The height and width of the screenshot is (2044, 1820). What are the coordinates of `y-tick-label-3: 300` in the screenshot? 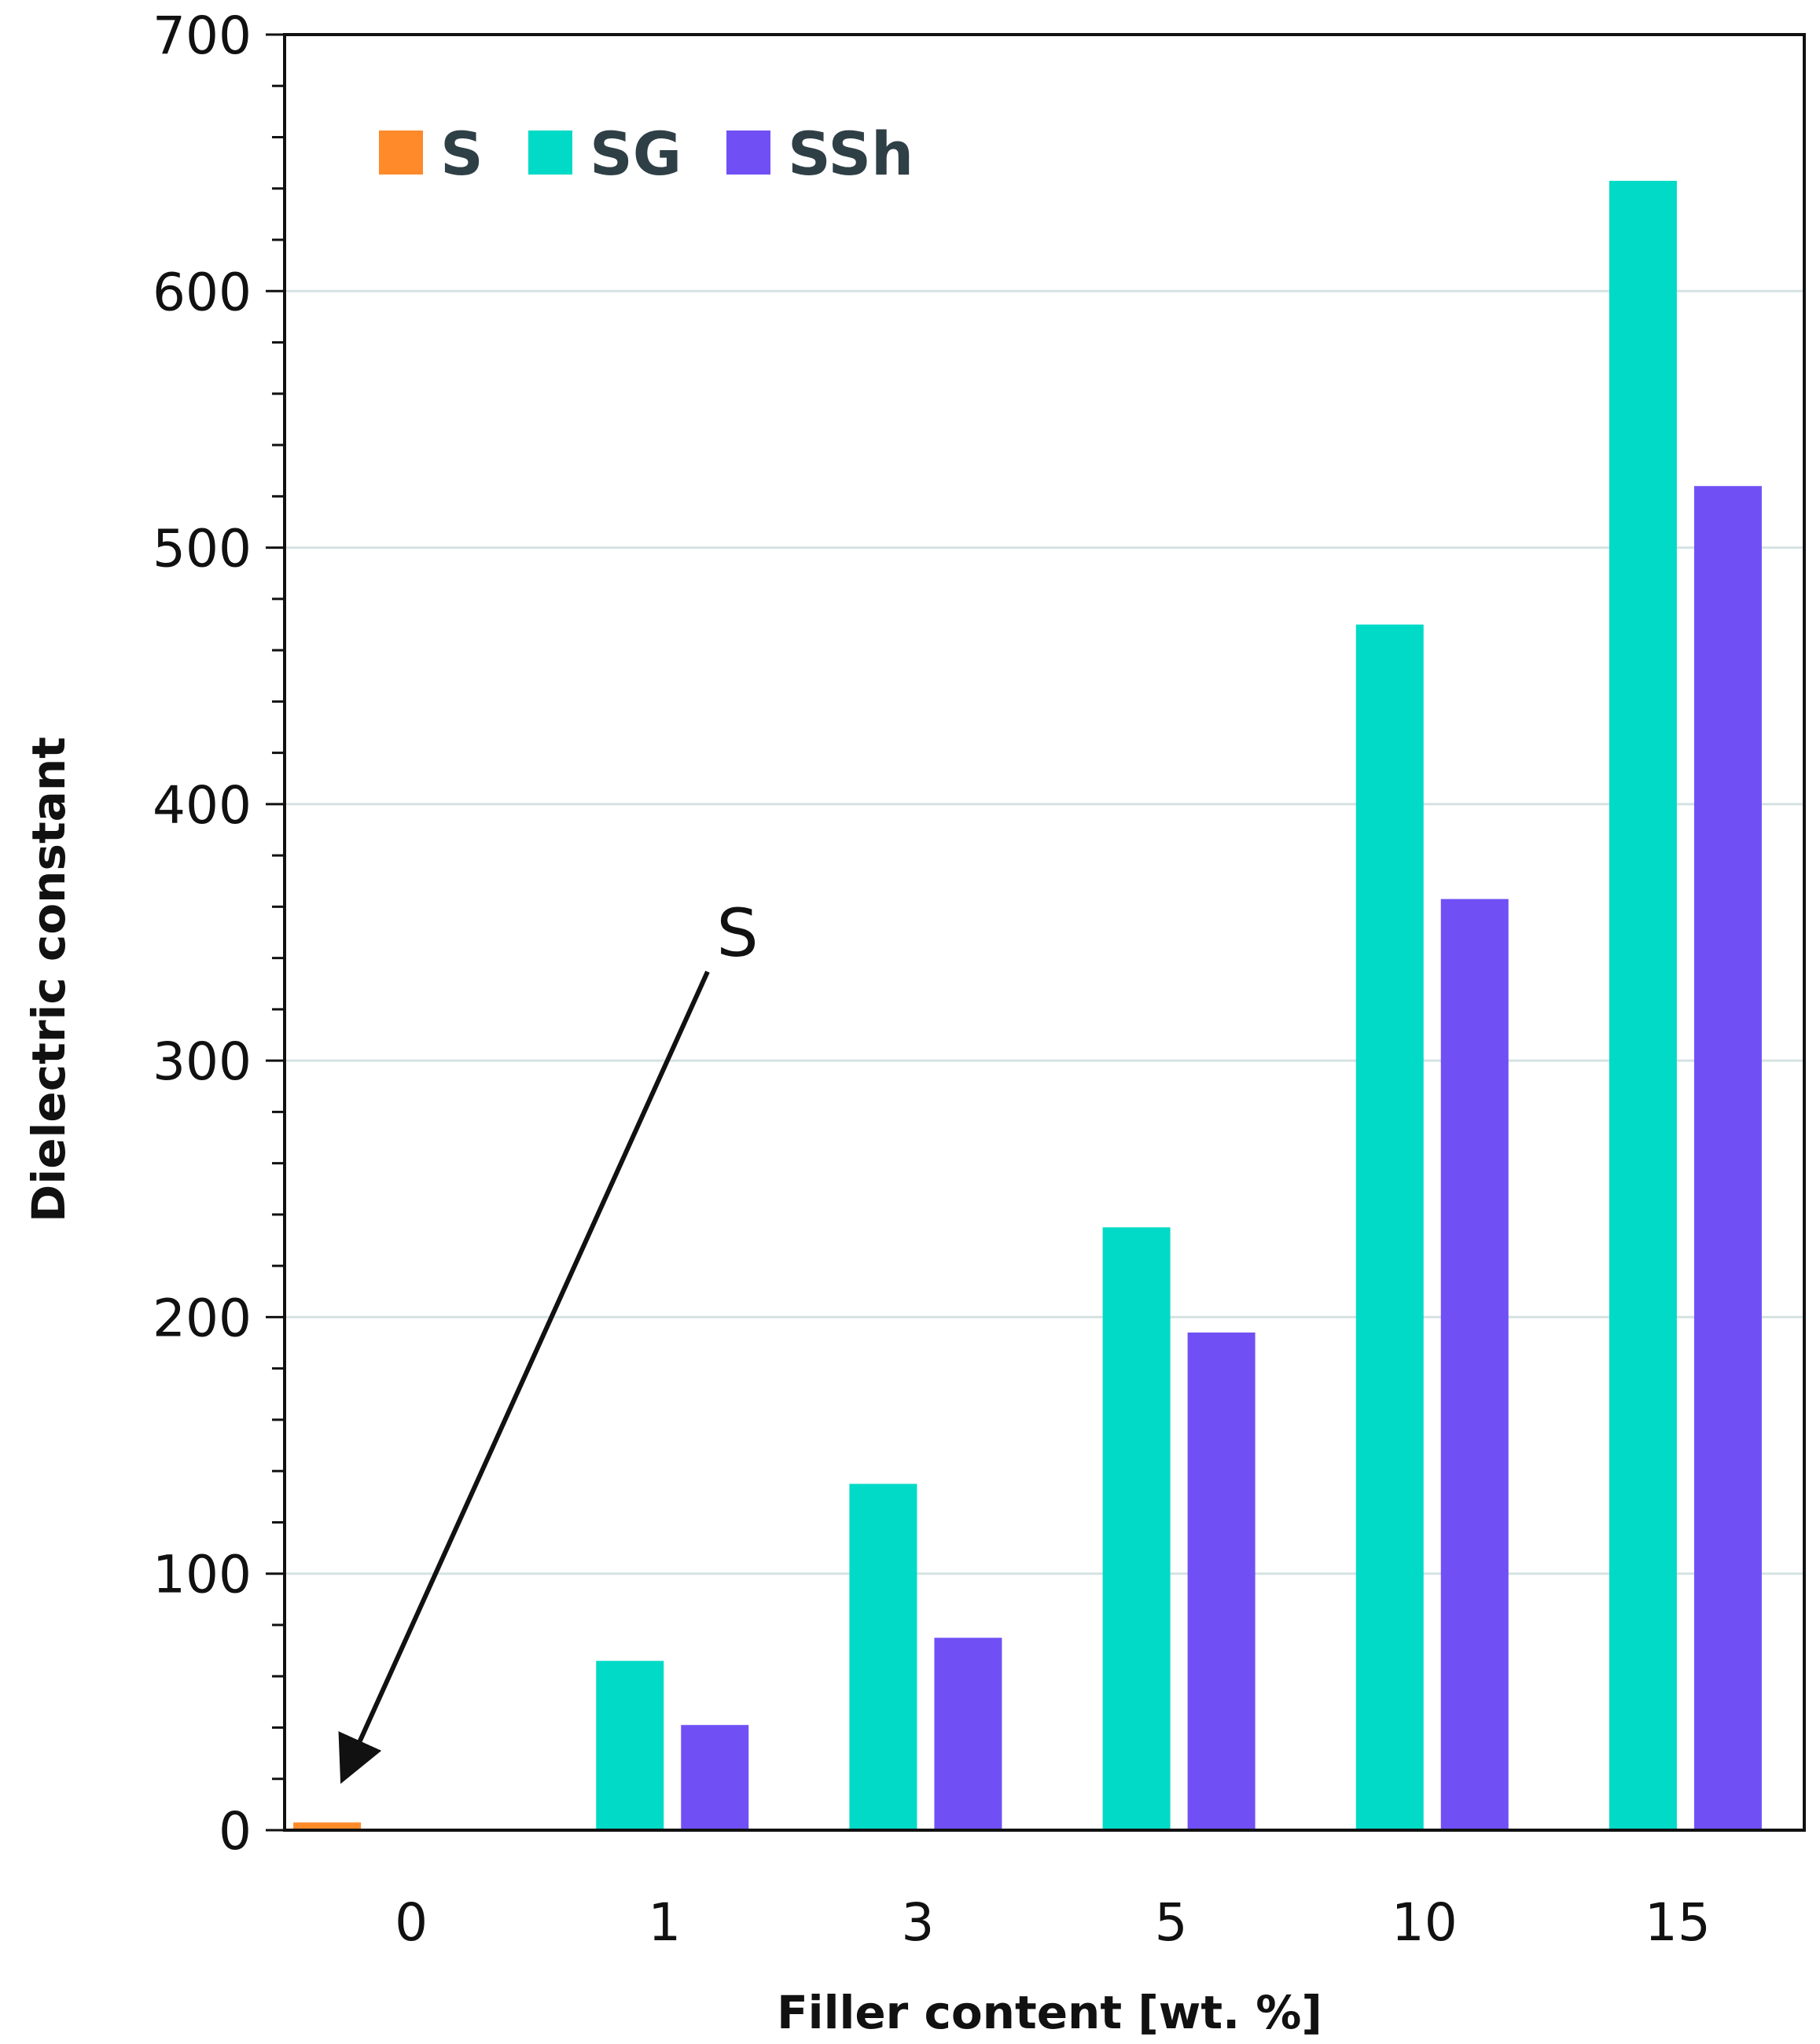 It's located at (202, 1062).